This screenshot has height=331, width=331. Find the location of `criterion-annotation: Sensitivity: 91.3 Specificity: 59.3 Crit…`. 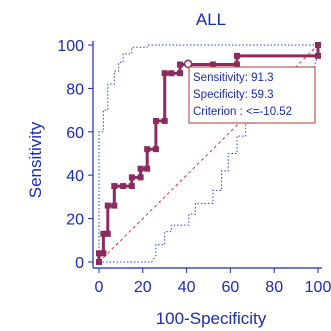

criterion-annotation: Sensitivity: 91.3 Specificity: 59.3 Crit… is located at coordinates (252, 95).